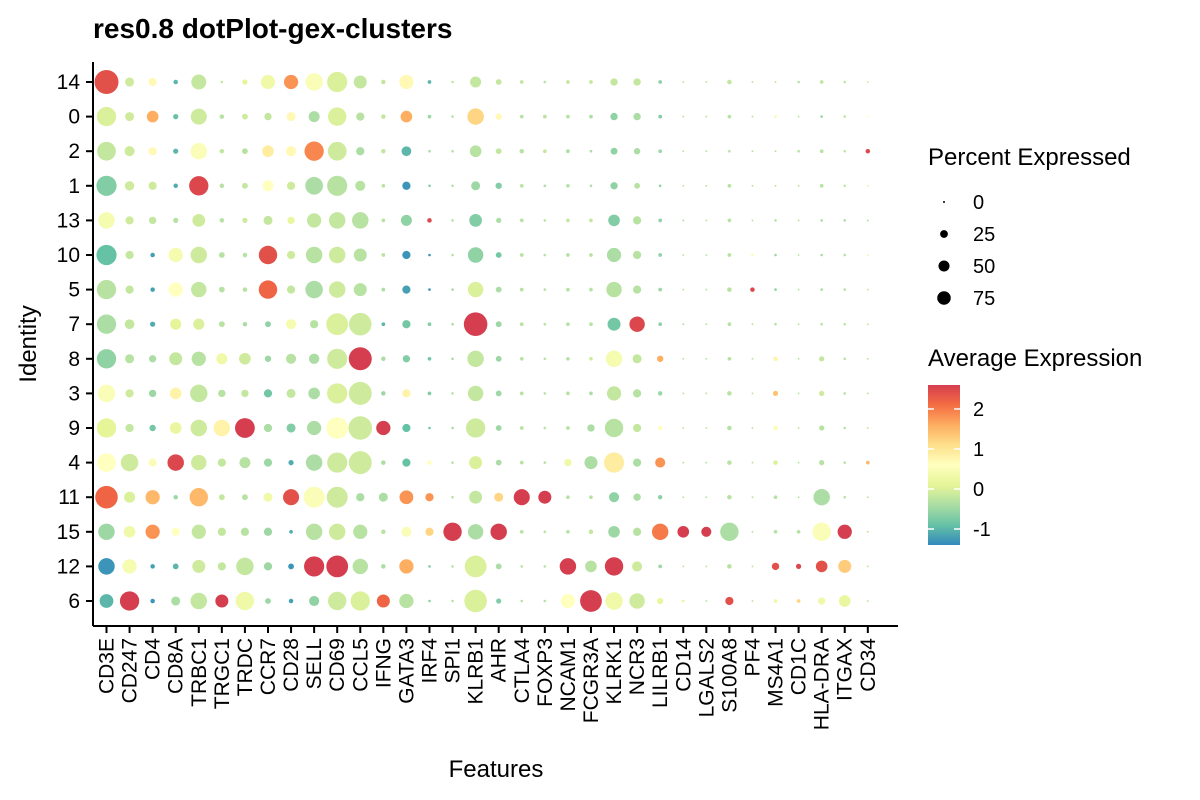 The image size is (1200, 800). I want to click on dot-11-NCR3, so click(637, 497).